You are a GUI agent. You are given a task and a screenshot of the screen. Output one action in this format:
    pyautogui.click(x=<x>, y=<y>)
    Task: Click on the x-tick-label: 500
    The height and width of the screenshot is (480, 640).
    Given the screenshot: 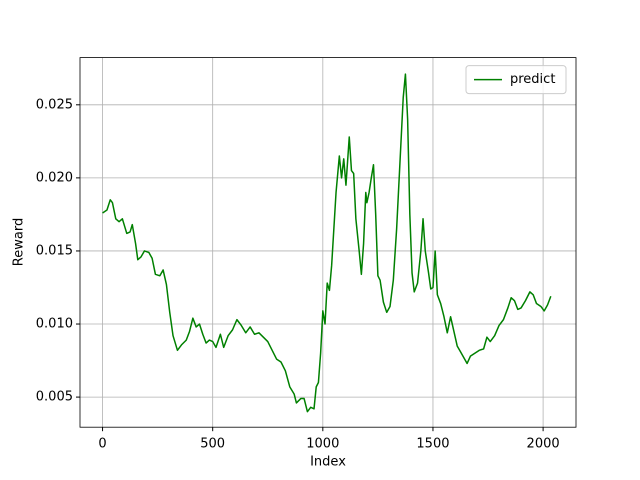 What is the action you would take?
    pyautogui.click(x=212, y=444)
    